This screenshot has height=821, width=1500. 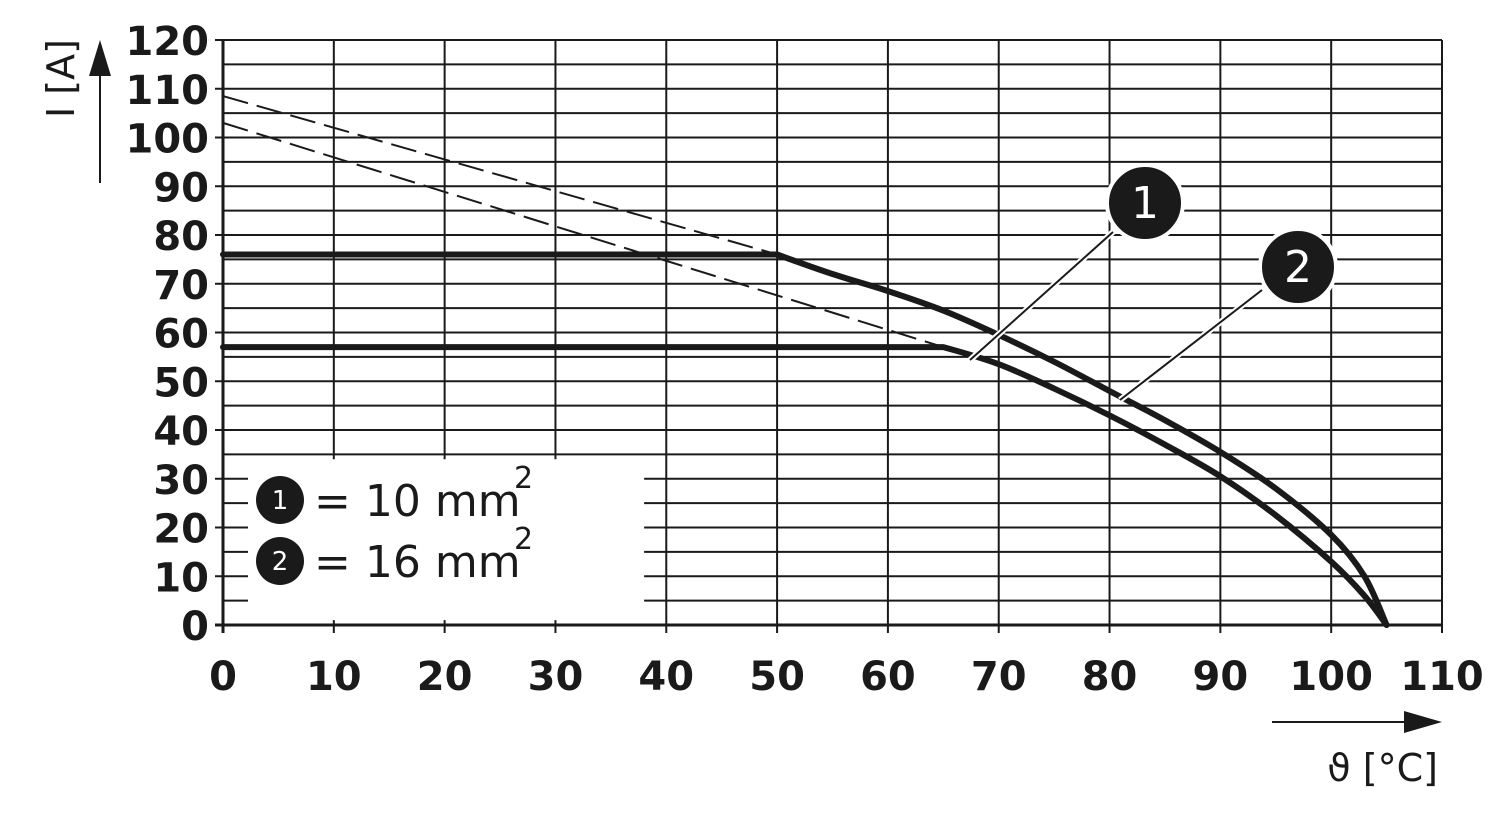 What do you see at coordinates (181, 237) in the screenshot?
I see `y-tick-label: 80` at bounding box center [181, 237].